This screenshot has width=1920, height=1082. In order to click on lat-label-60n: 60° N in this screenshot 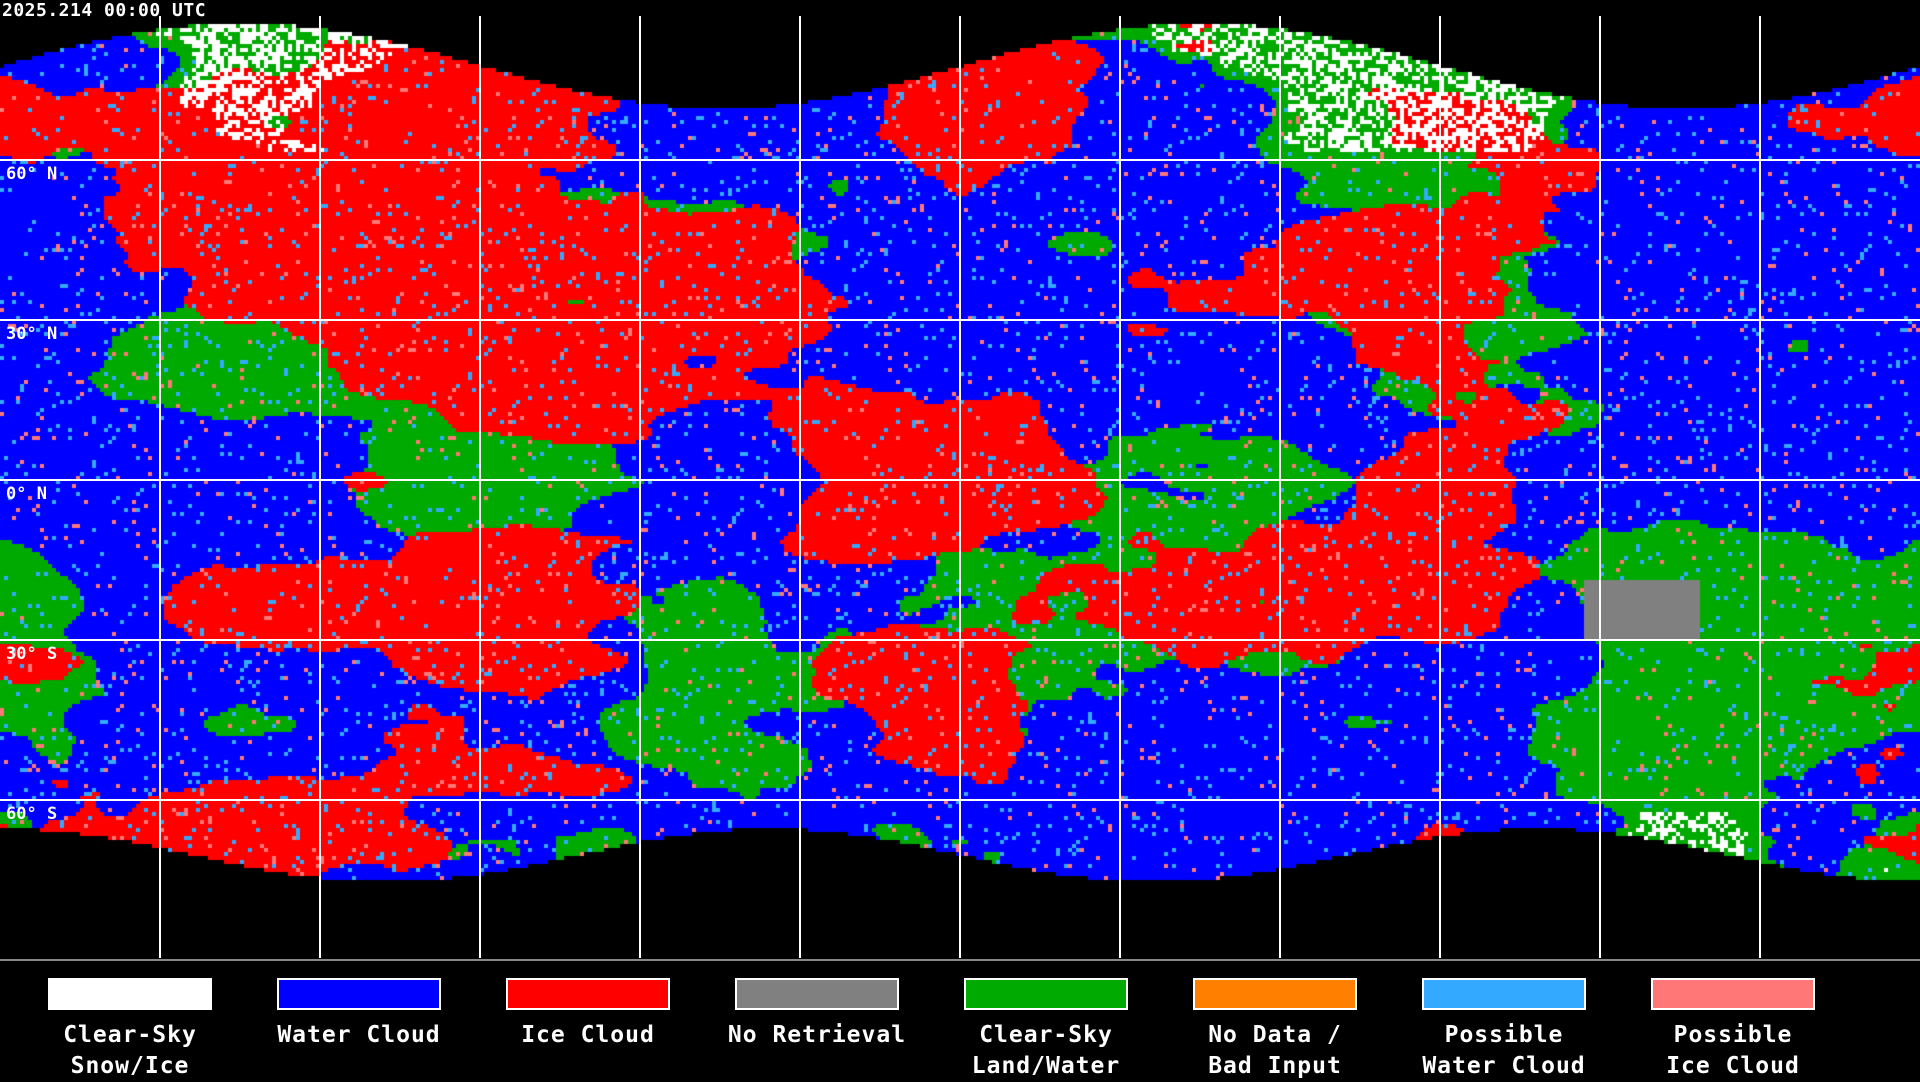, I will do `click(32, 174)`.